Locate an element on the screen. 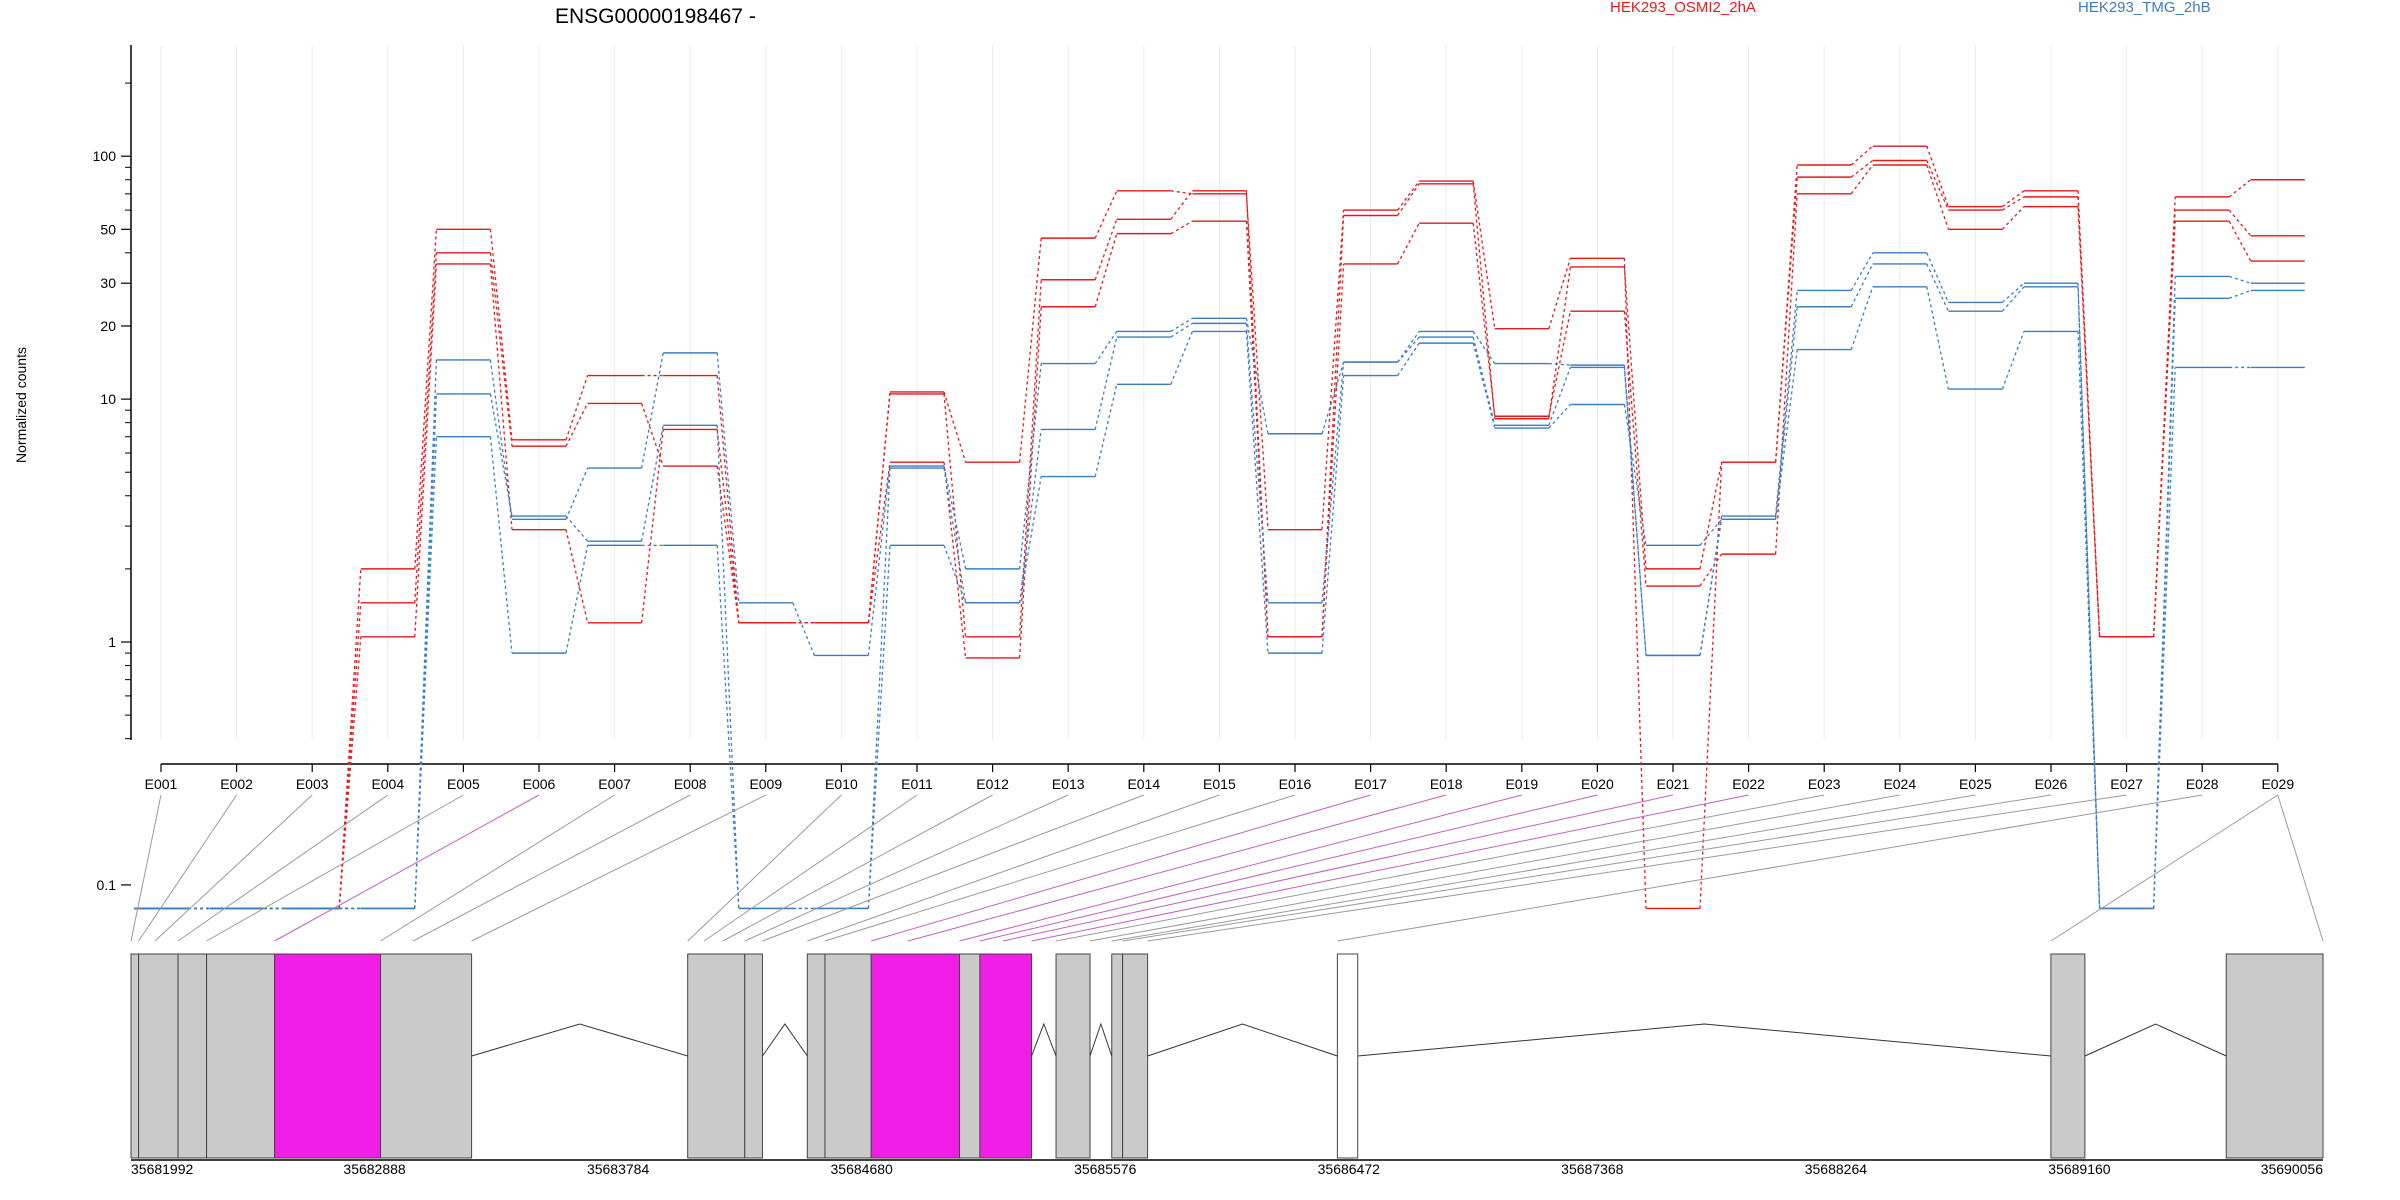  x-tick-label: E008 is located at coordinates (690, 784).